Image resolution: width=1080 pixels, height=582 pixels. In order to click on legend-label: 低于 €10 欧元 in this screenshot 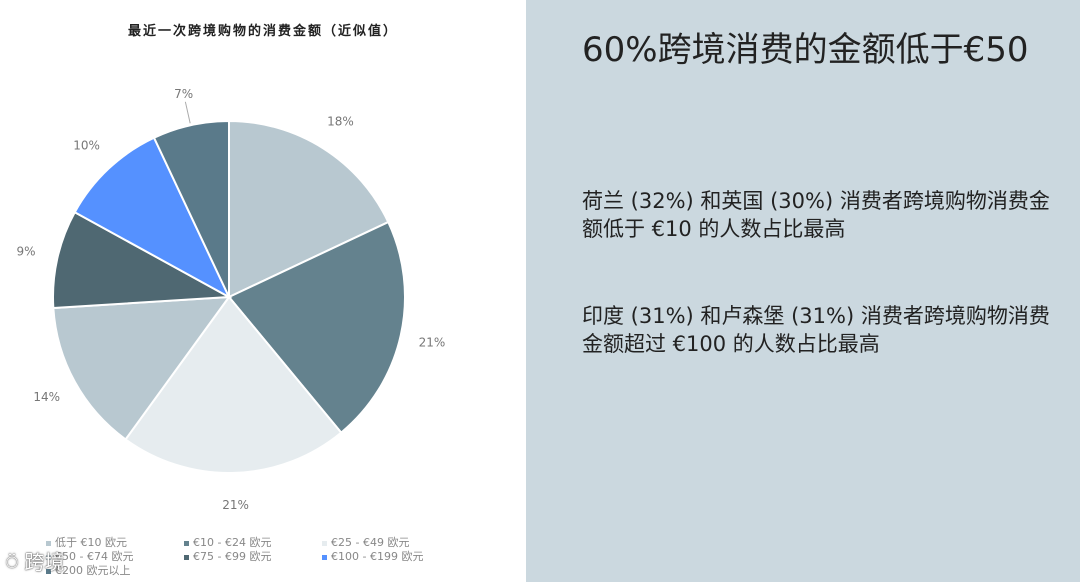, I will do `click(91, 542)`.